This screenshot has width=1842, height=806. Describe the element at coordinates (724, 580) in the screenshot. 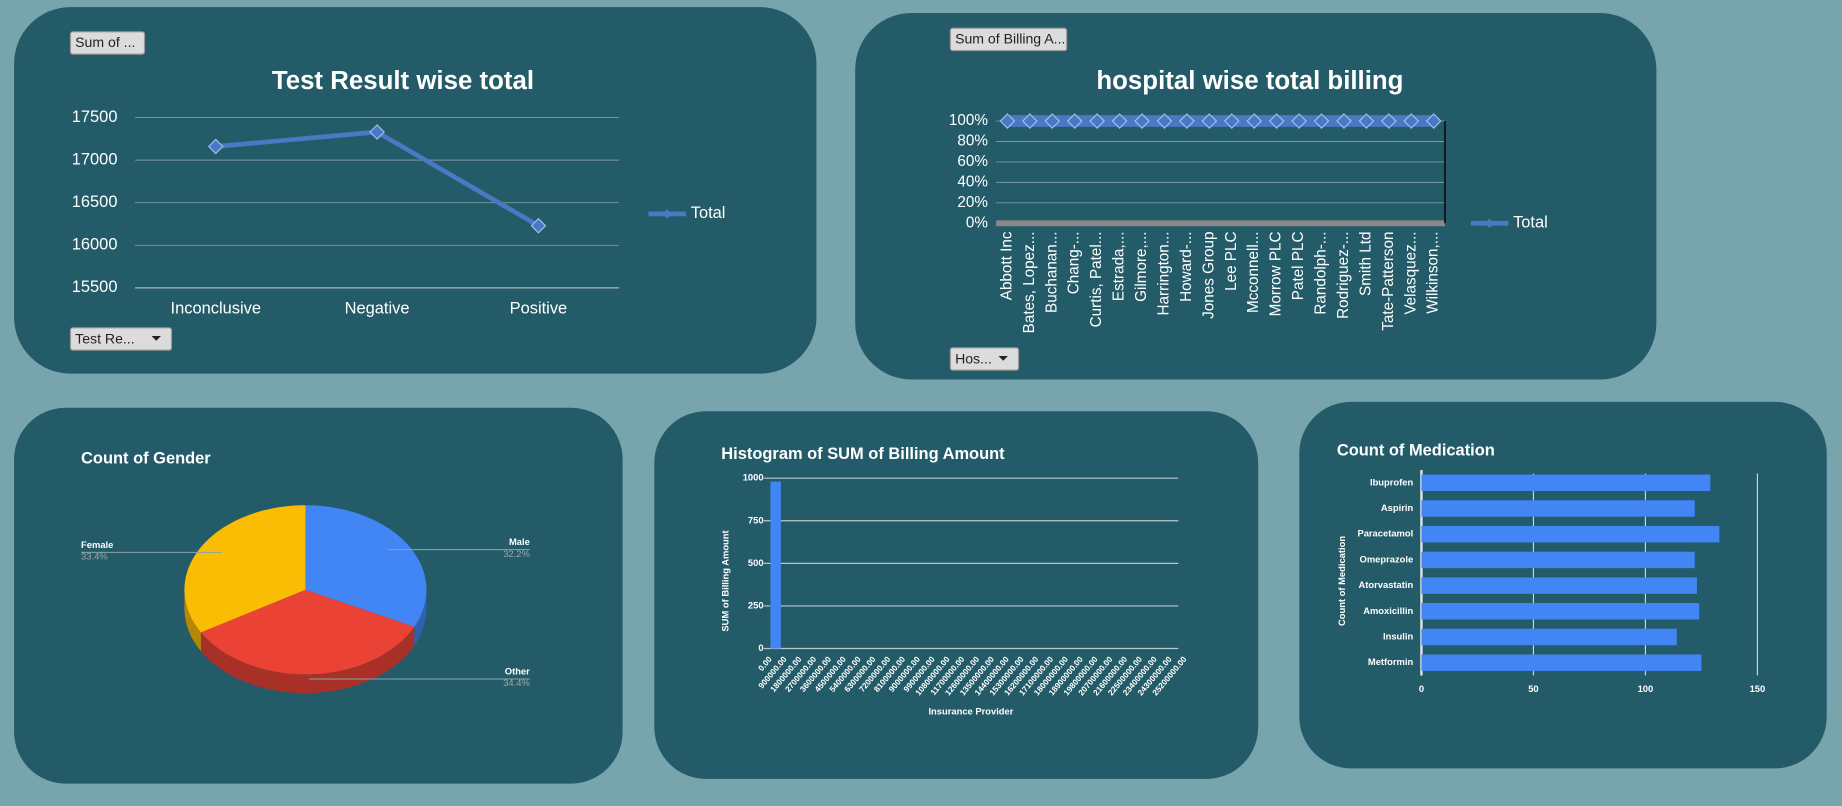

I see `y-axis-label: SUM of Billing Amount` at that location.